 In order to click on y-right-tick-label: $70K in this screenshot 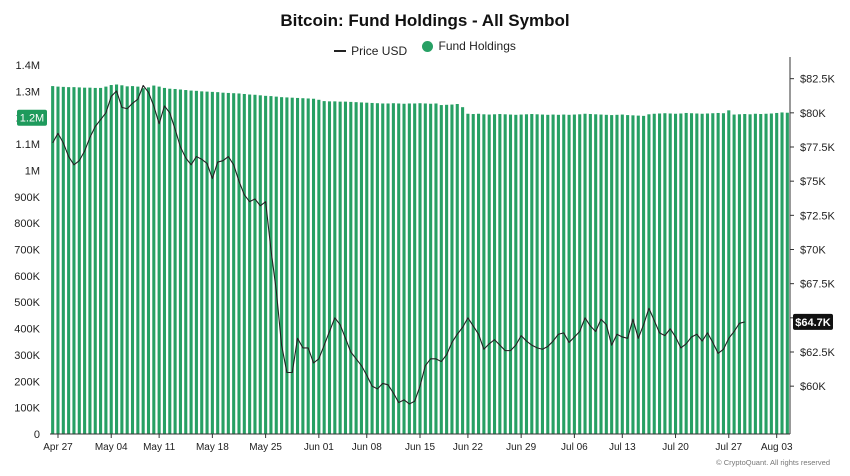, I will do `click(813, 251)`.